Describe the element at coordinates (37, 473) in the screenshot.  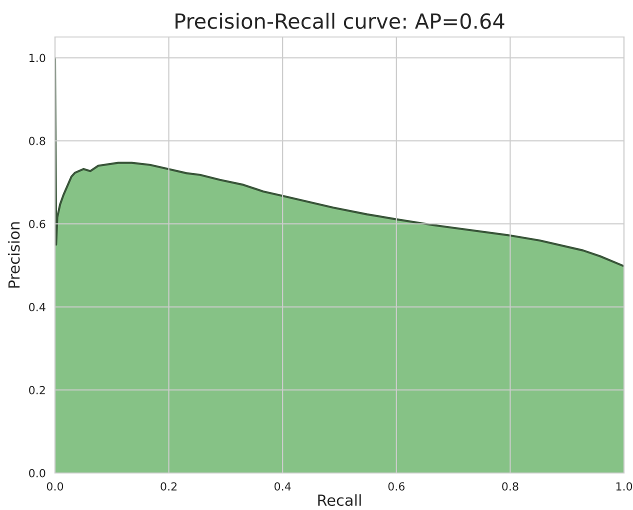
I see `y-tick-label: 0.0` at that location.